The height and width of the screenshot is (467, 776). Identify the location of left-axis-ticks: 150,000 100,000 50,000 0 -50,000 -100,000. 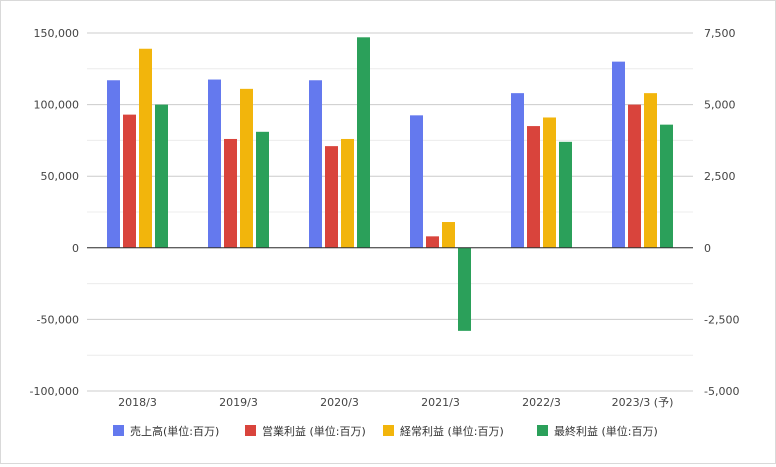
(54, 212).